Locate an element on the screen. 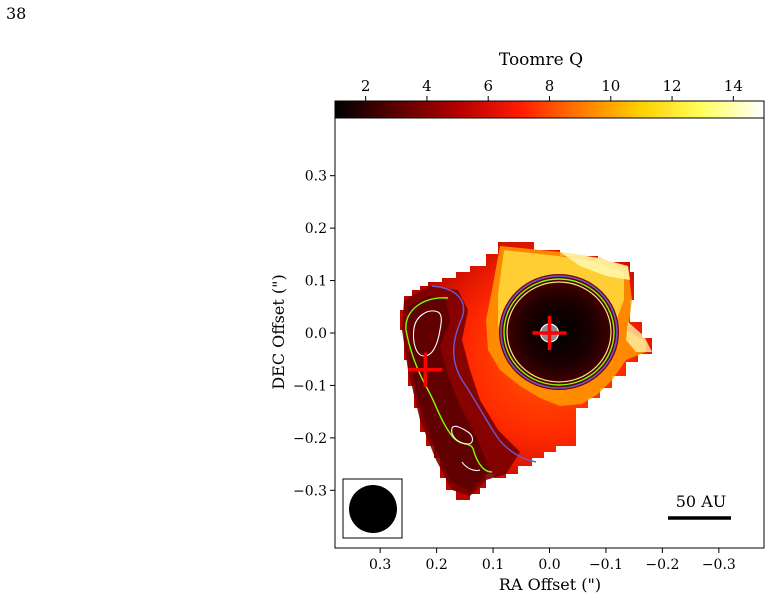 Image resolution: width=771 pixels, height=600 pixels. colorbar-tick-label: 14 is located at coordinates (733, 86).